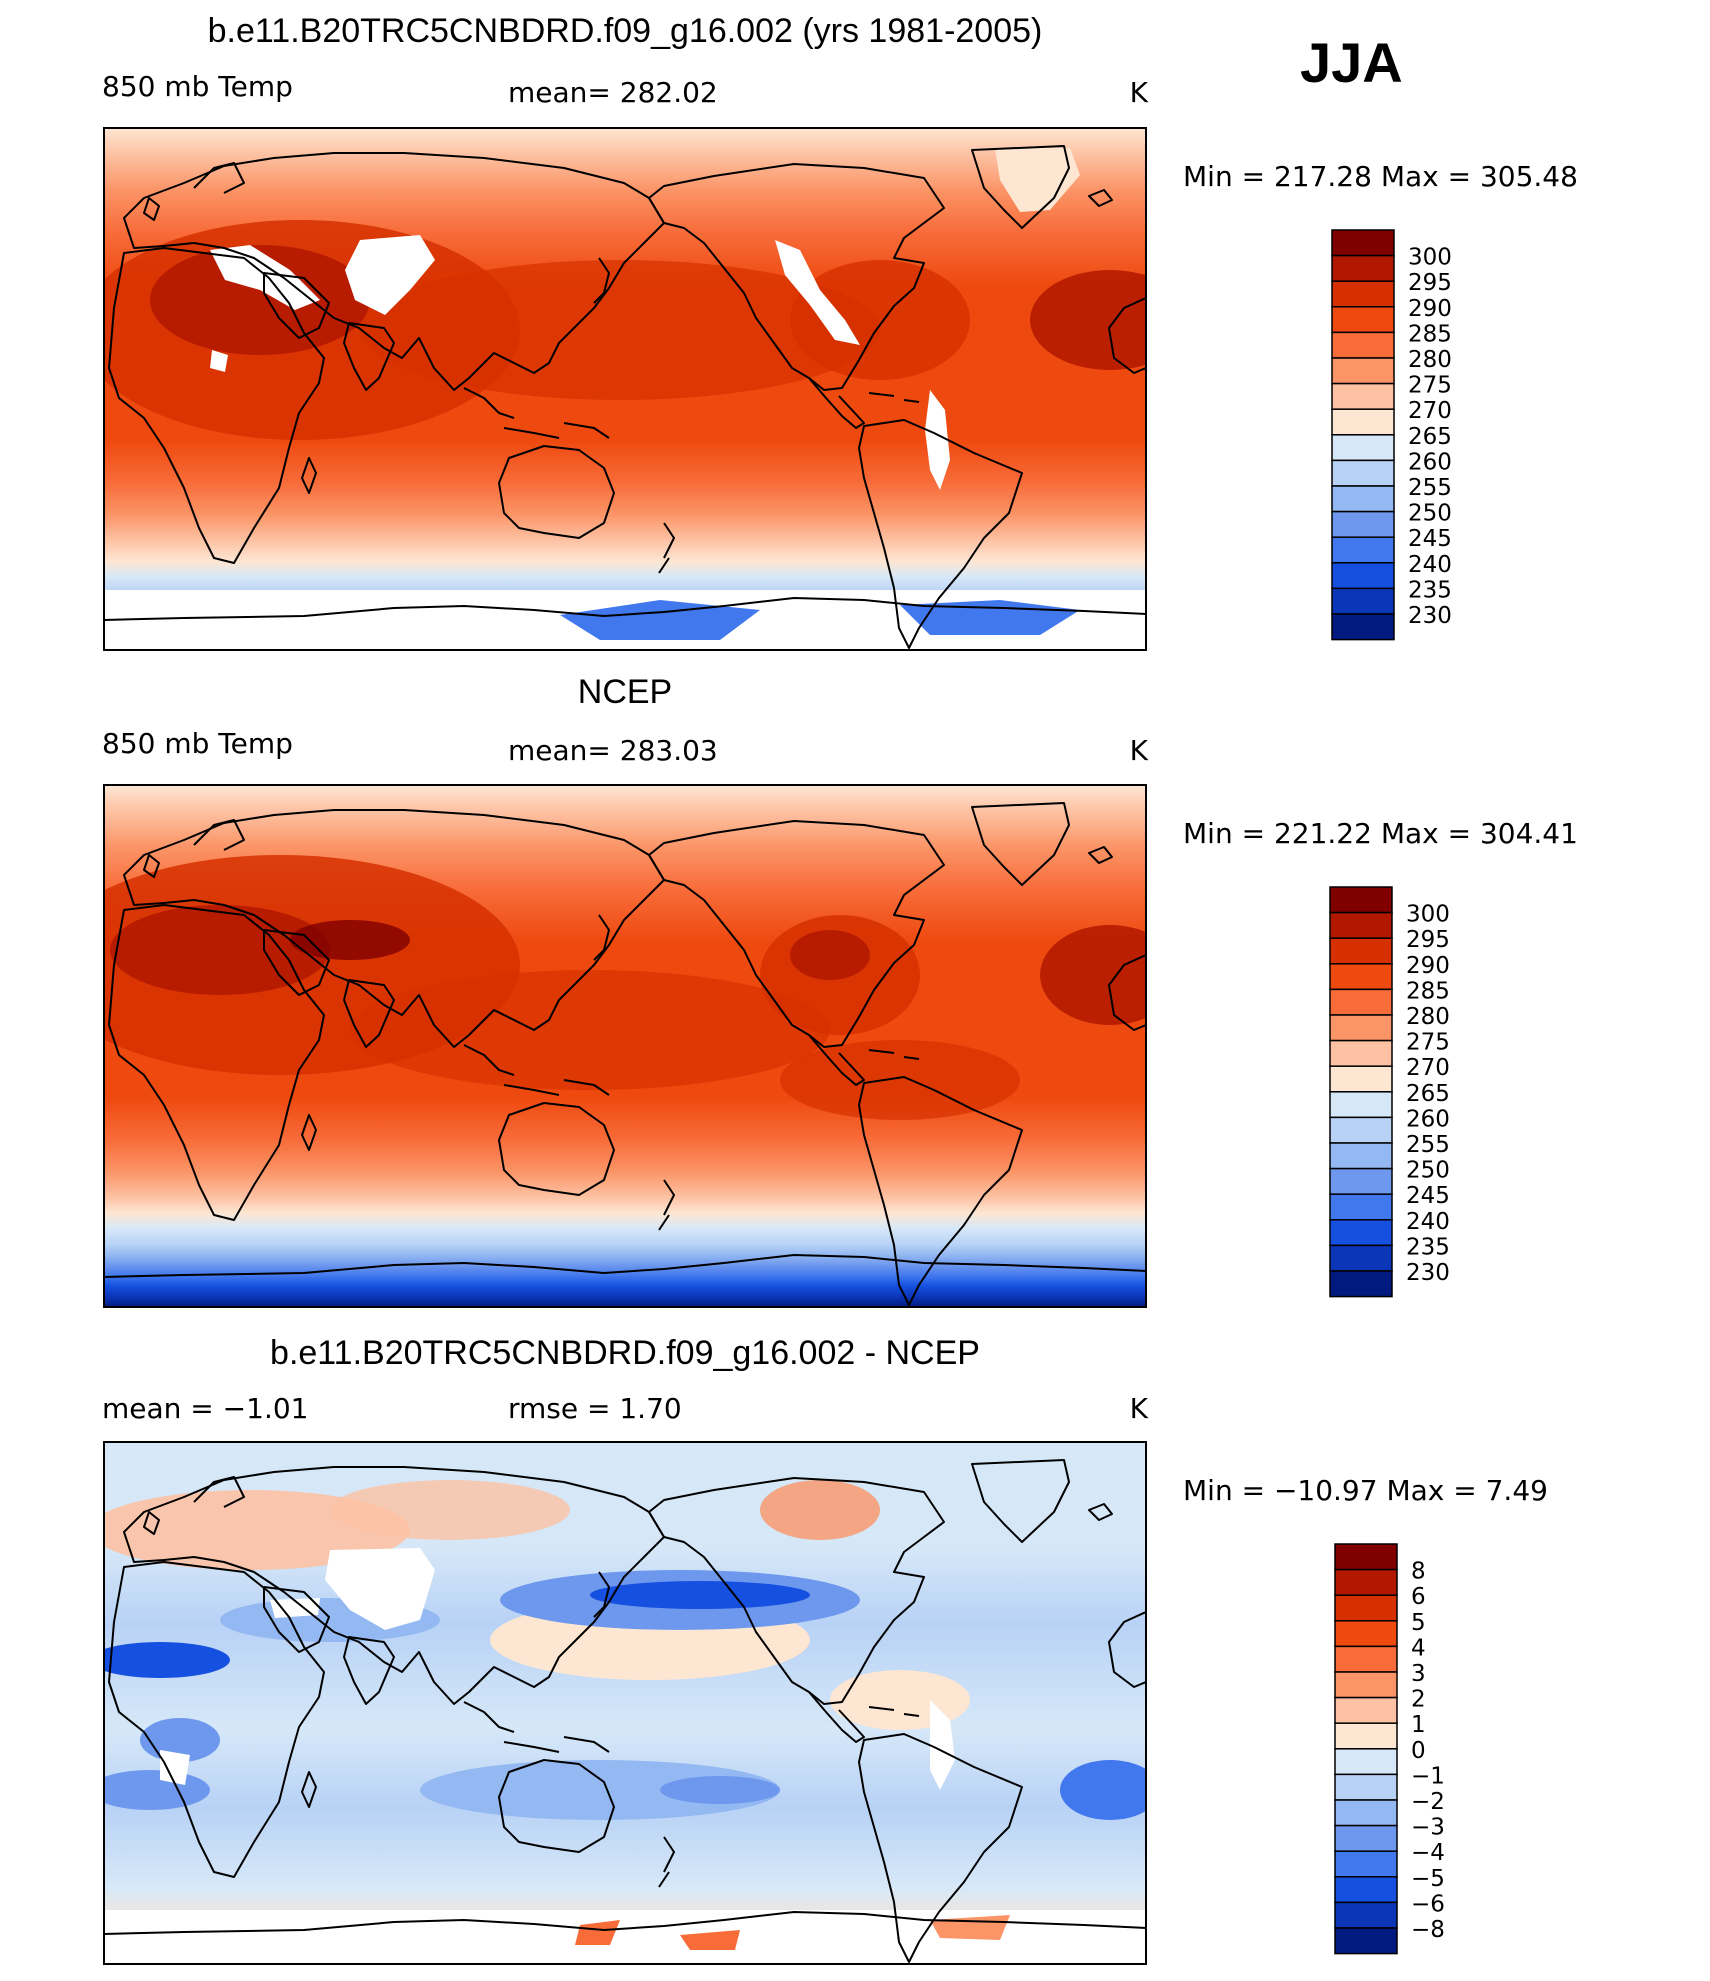 The width and height of the screenshot is (1710, 1981). I want to click on colorbar-tick-label: 260, so click(1428, 1119).